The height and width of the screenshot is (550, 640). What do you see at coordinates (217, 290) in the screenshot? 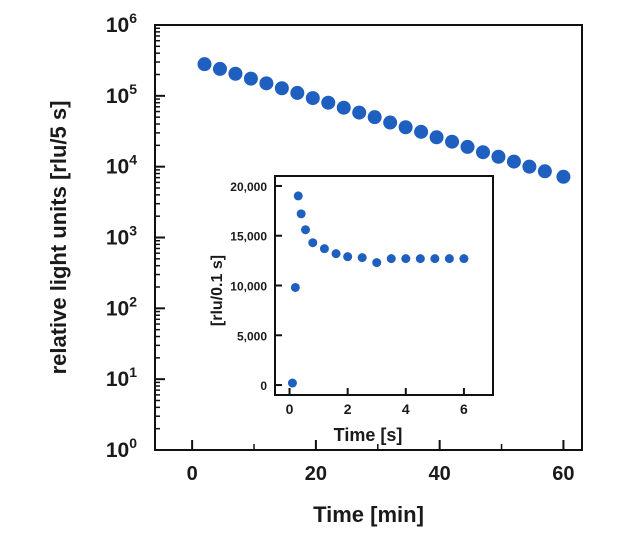
I see `inset-y-axis-label: [rlu/0.1 s]` at bounding box center [217, 290].